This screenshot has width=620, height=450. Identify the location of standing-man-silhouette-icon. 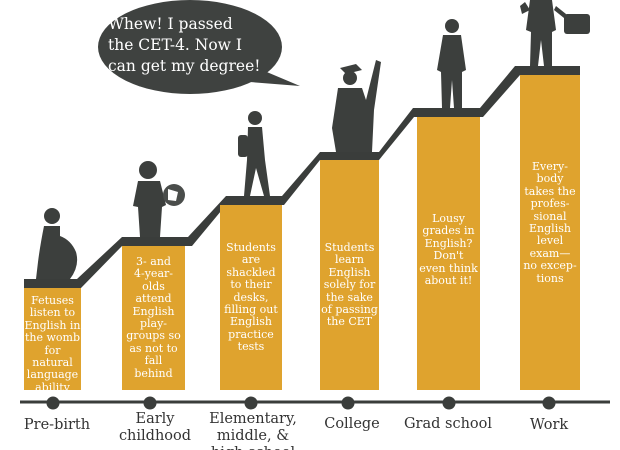
(451, 63).